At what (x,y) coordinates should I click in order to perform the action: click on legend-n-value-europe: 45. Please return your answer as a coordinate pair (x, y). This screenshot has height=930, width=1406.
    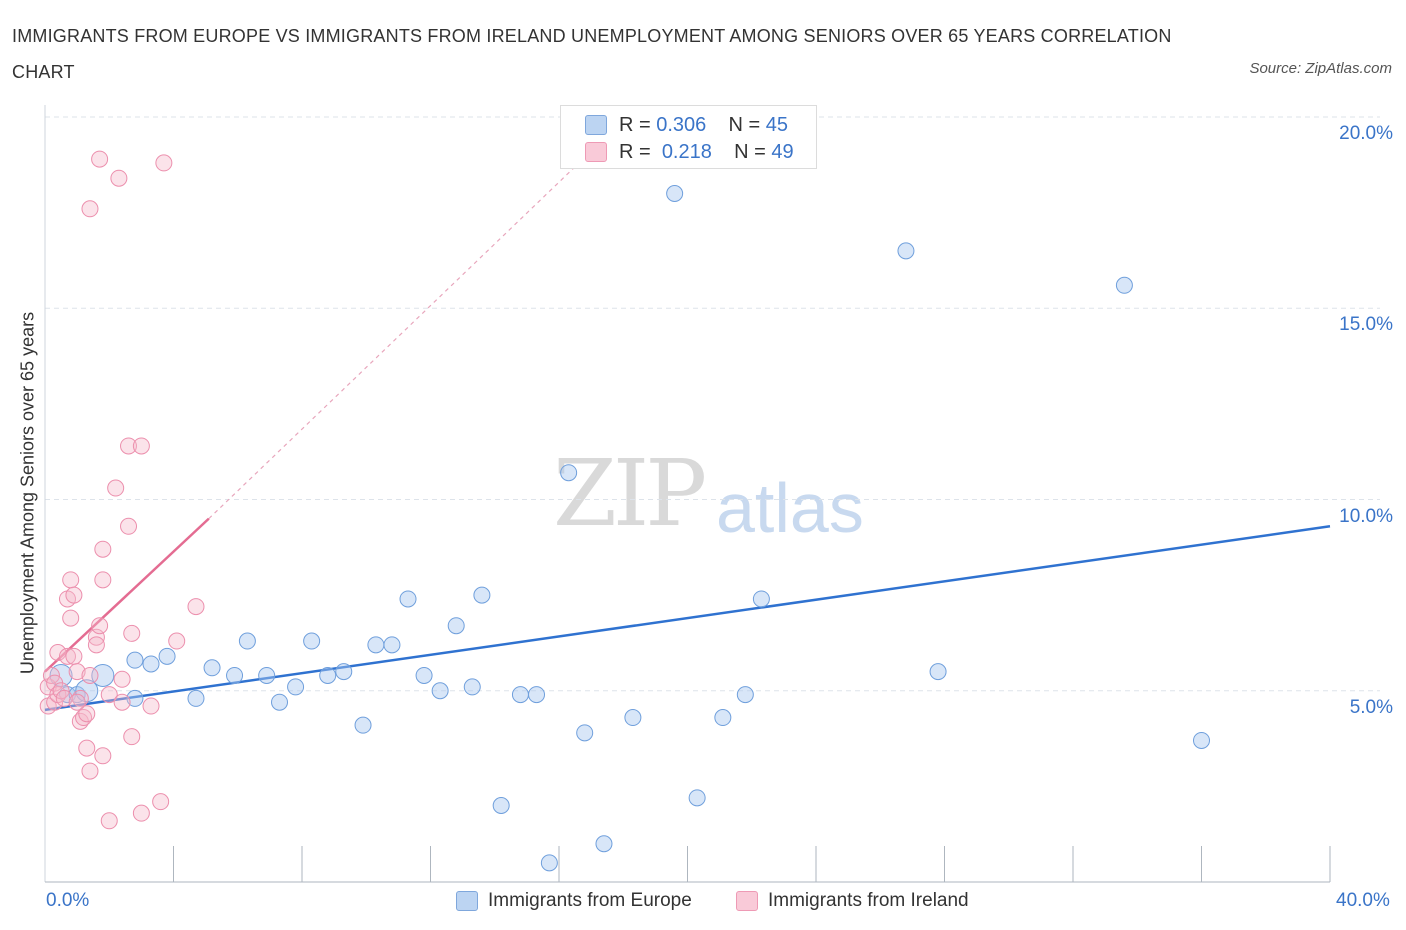
    Looking at the image, I should click on (777, 125).